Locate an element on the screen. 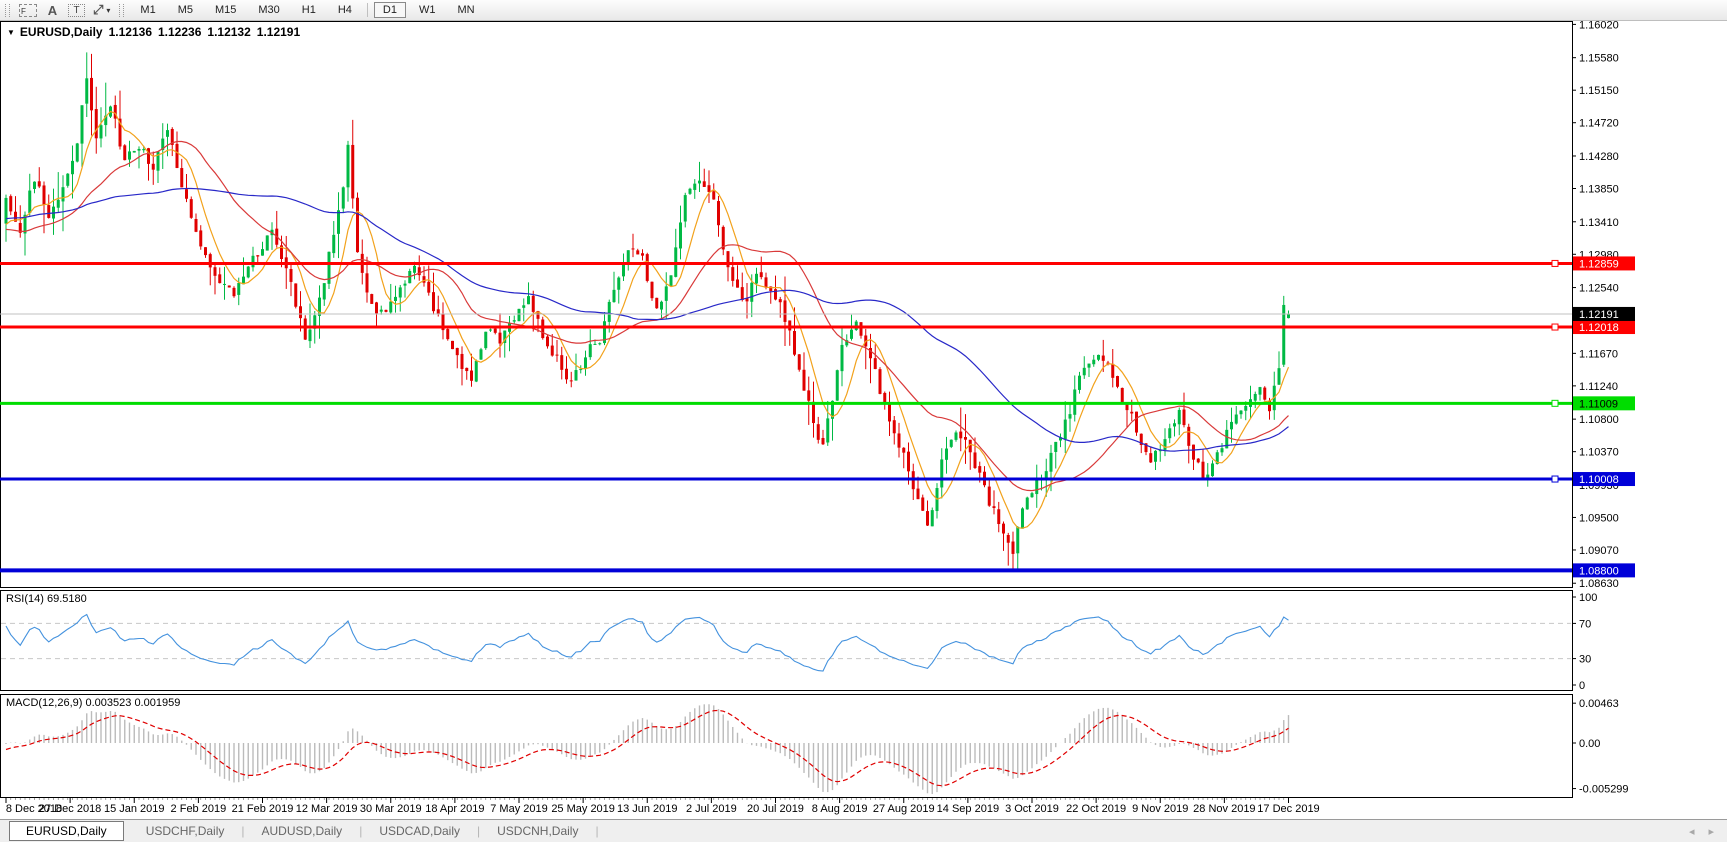  rsi-indicator-label: RSI(14) 69.5180 is located at coordinates (46, 599).